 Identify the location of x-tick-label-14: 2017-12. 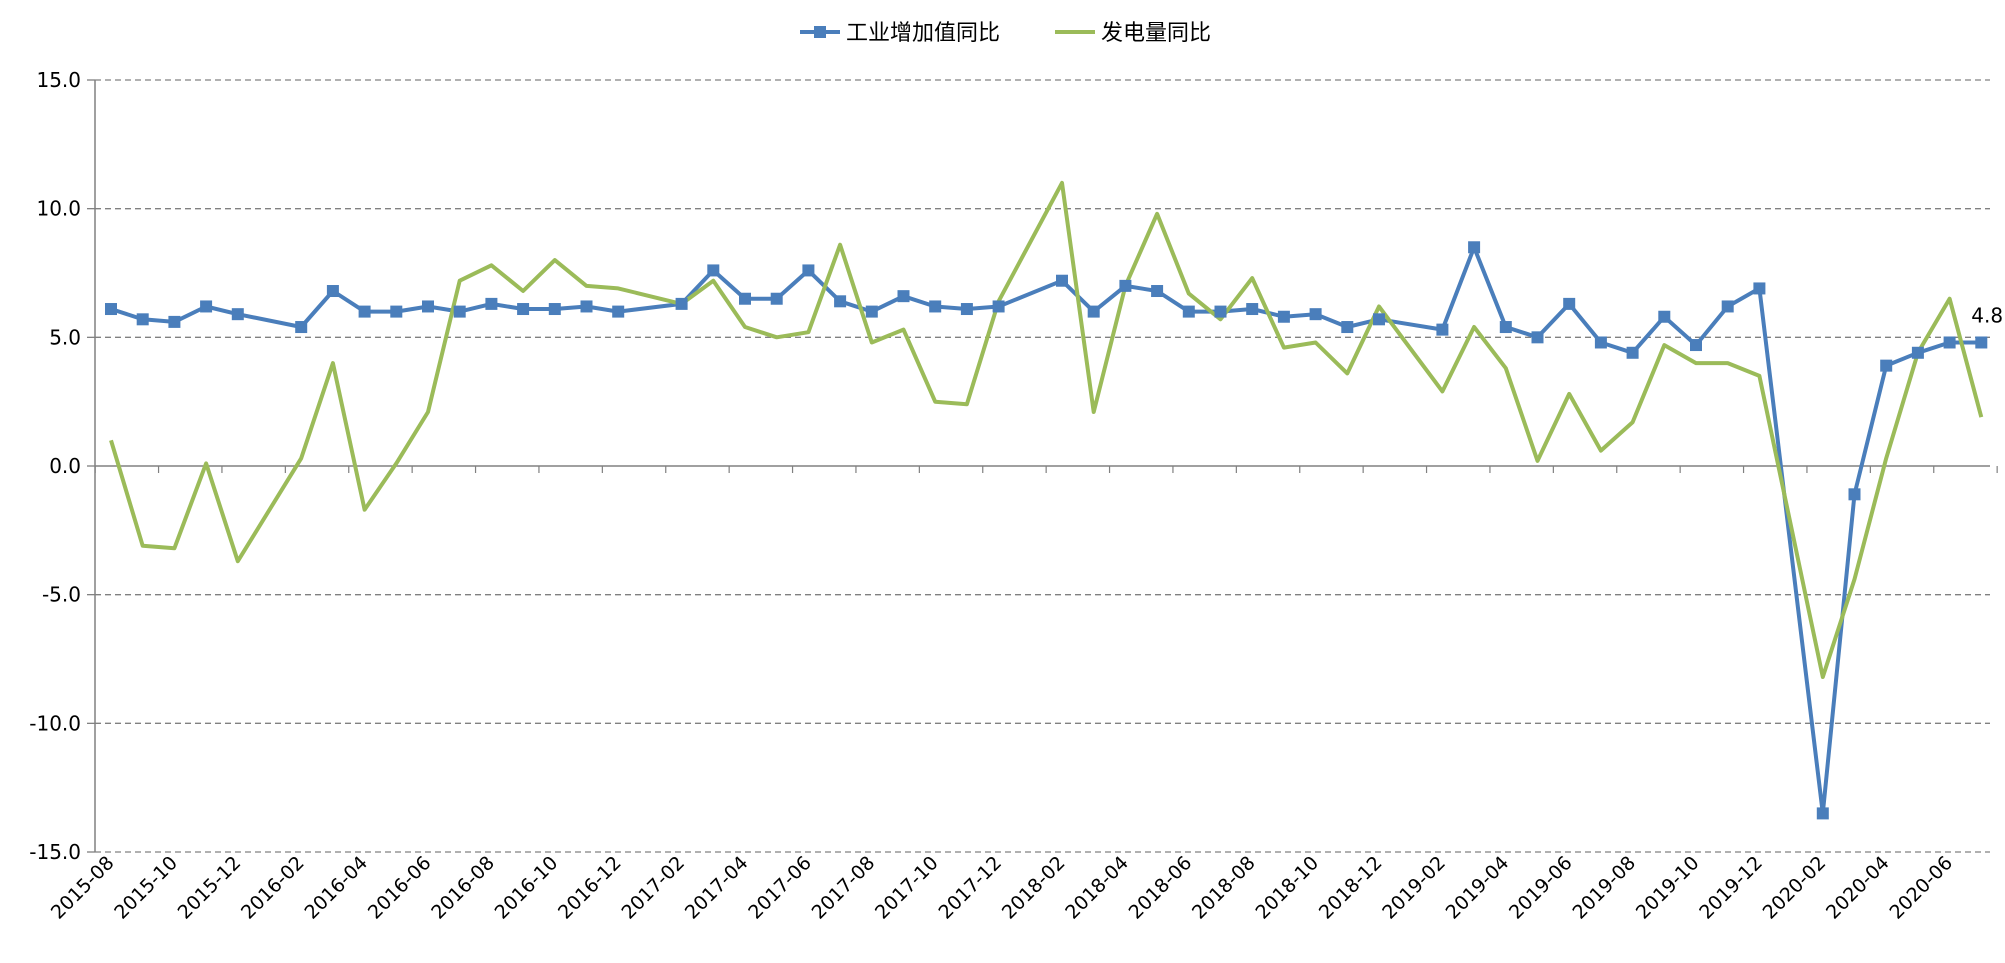
(970, 888).